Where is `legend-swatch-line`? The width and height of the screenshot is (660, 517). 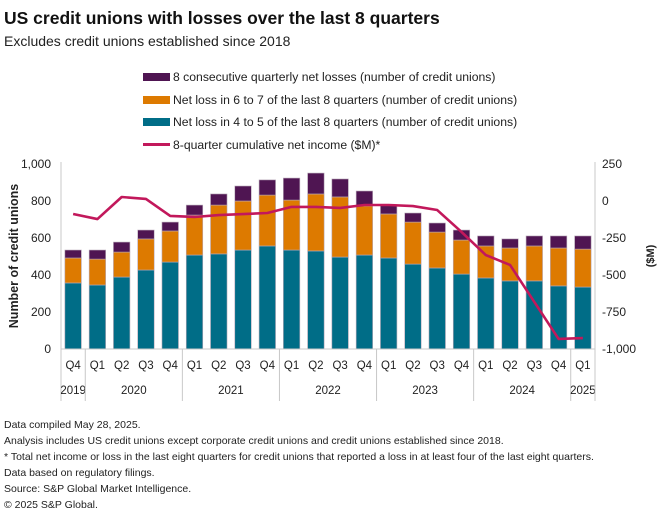 legend-swatch-line is located at coordinates (156, 145).